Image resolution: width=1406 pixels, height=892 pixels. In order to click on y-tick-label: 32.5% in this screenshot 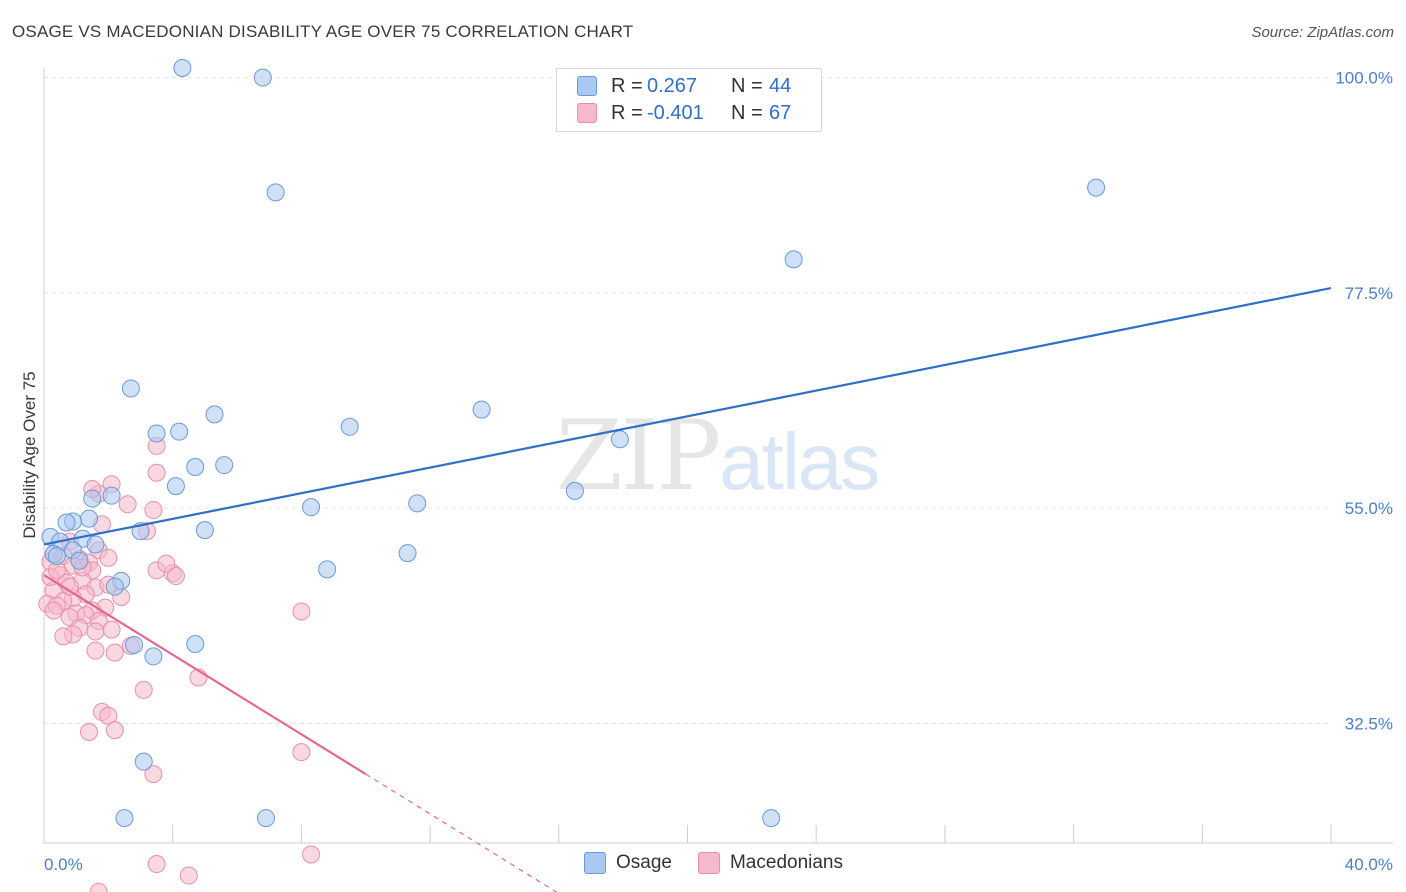, I will do `click(1369, 723)`.